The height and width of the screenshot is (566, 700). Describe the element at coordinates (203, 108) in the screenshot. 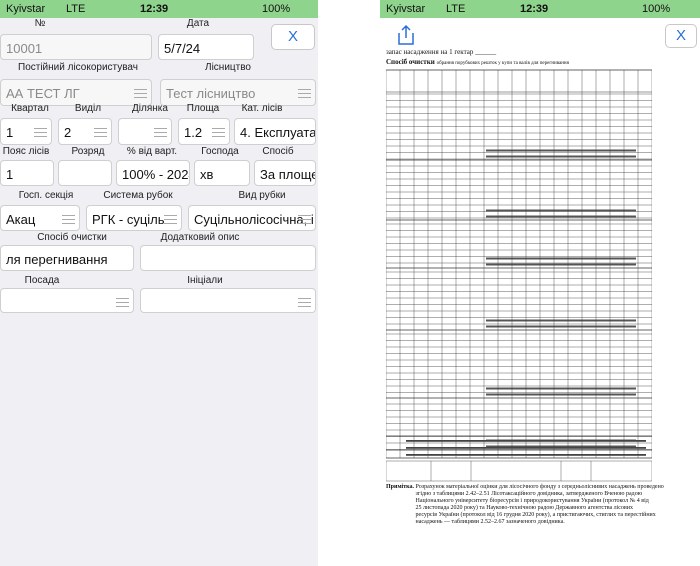

I see `field-label: Площа` at that location.